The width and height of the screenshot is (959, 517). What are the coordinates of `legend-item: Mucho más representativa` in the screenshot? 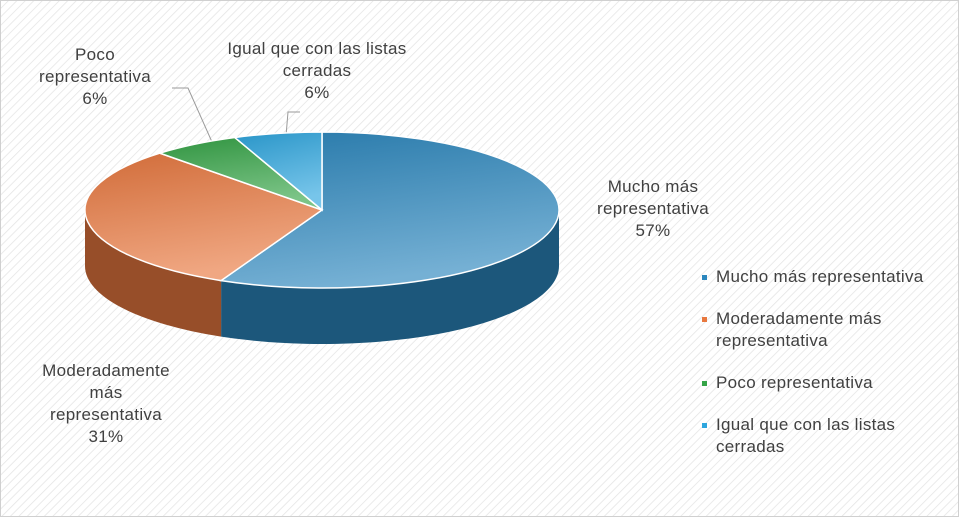 It's located at (826, 277).